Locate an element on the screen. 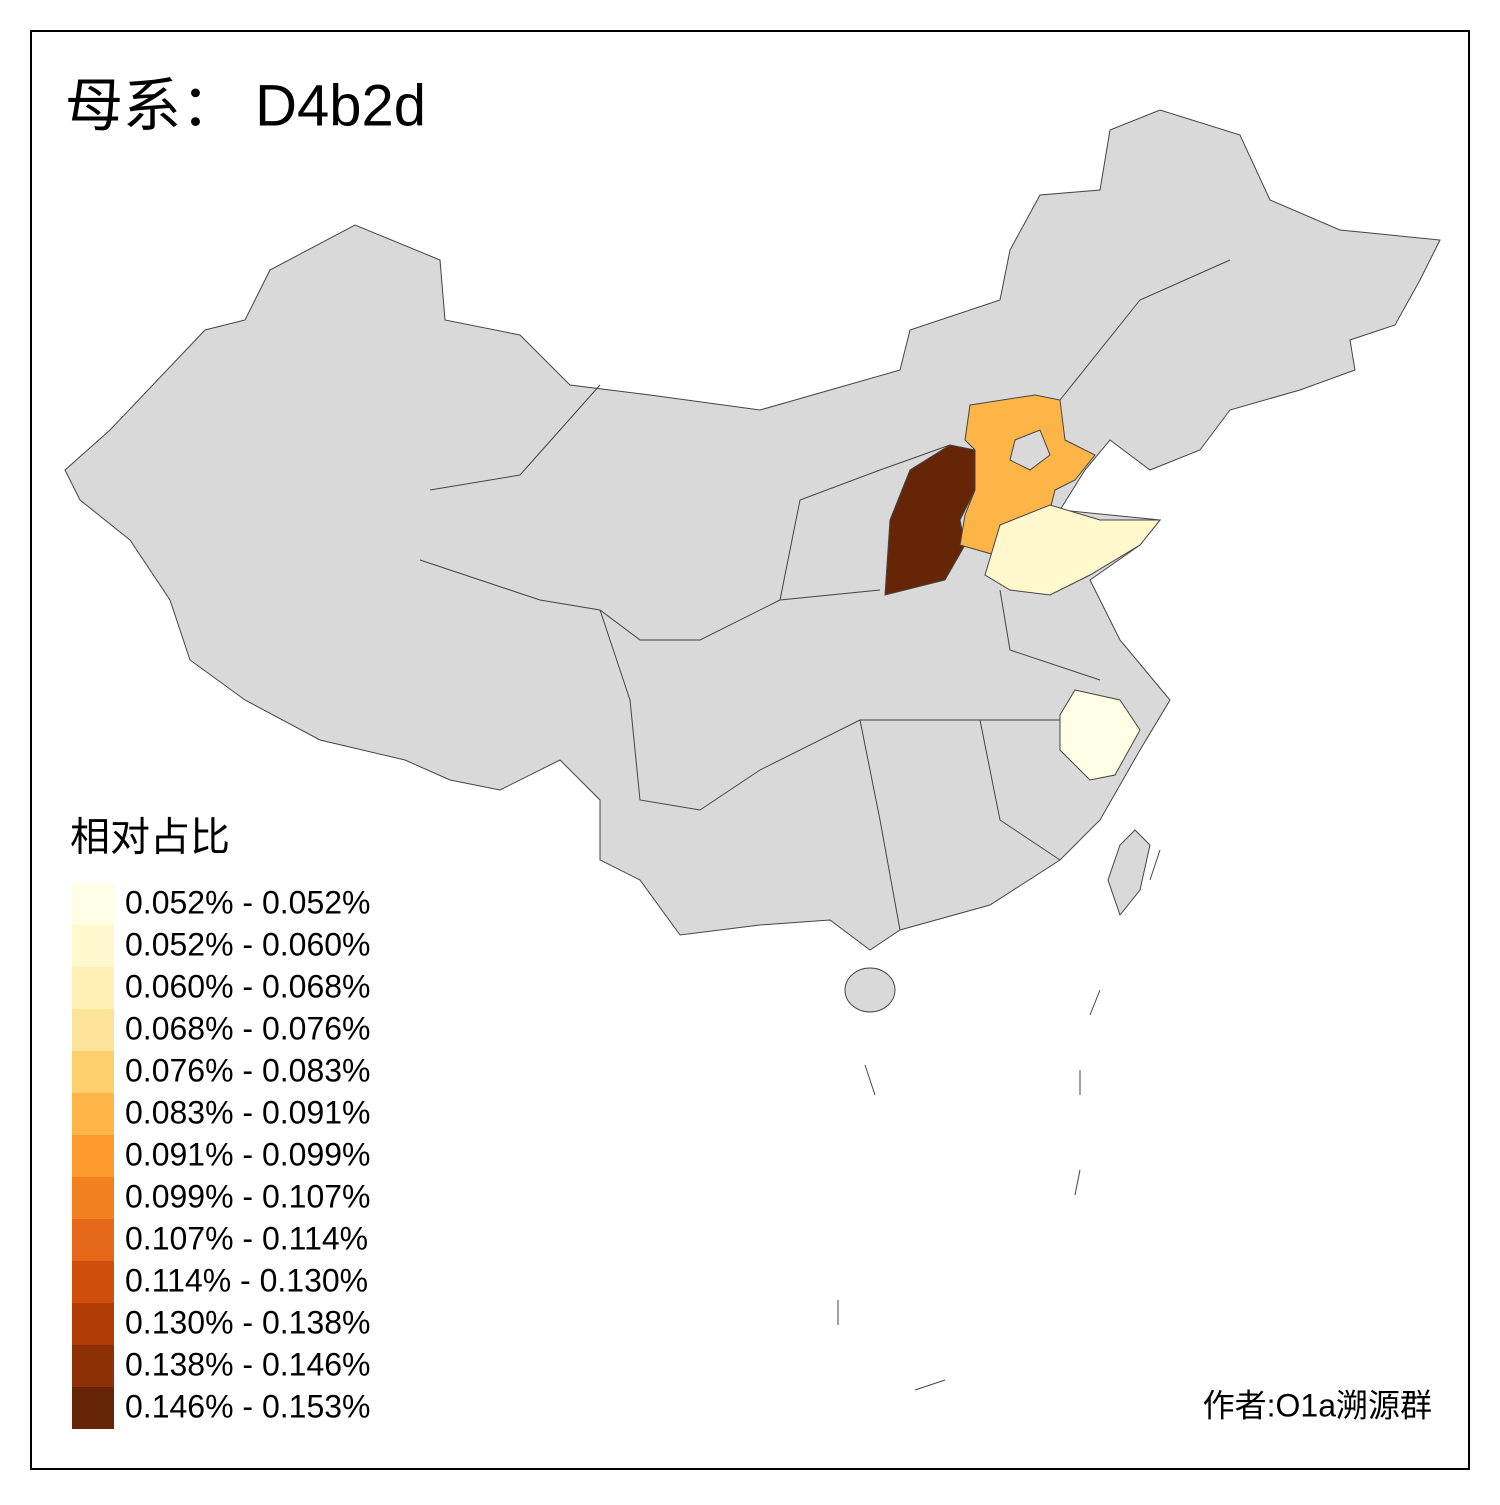 The width and height of the screenshot is (1500, 1505). legend-label: 0.083% - 0.091% is located at coordinates (248, 1112).